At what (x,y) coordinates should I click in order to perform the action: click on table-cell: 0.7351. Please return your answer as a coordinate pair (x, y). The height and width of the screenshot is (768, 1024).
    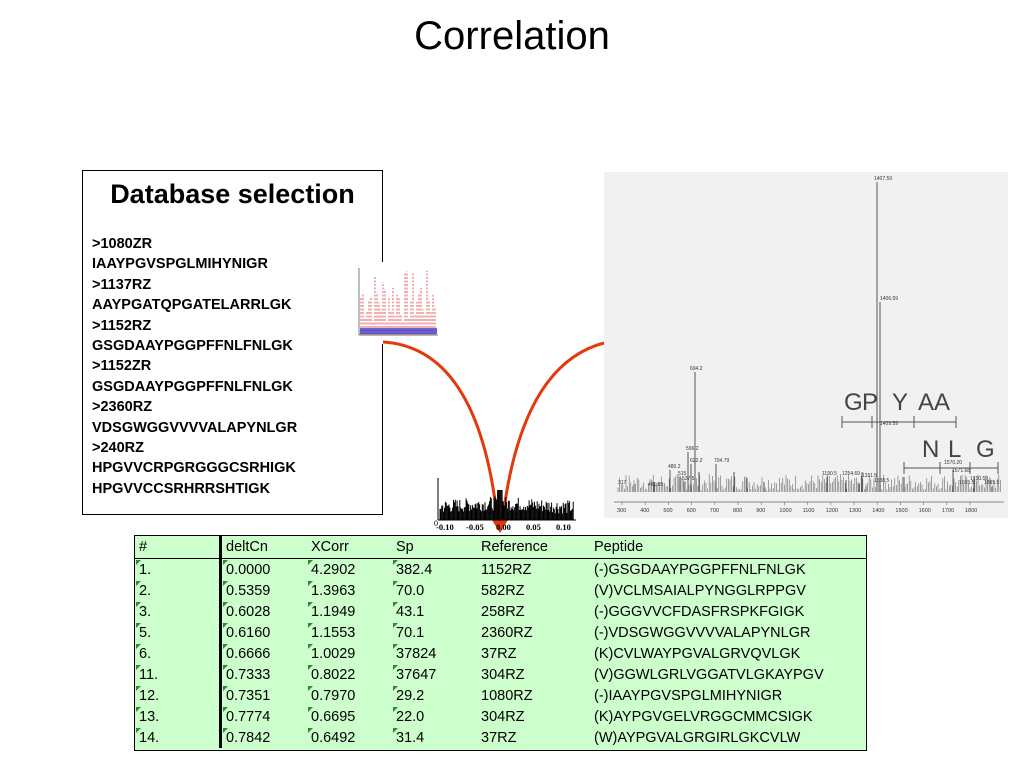
    Looking at the image, I should click on (263, 695).